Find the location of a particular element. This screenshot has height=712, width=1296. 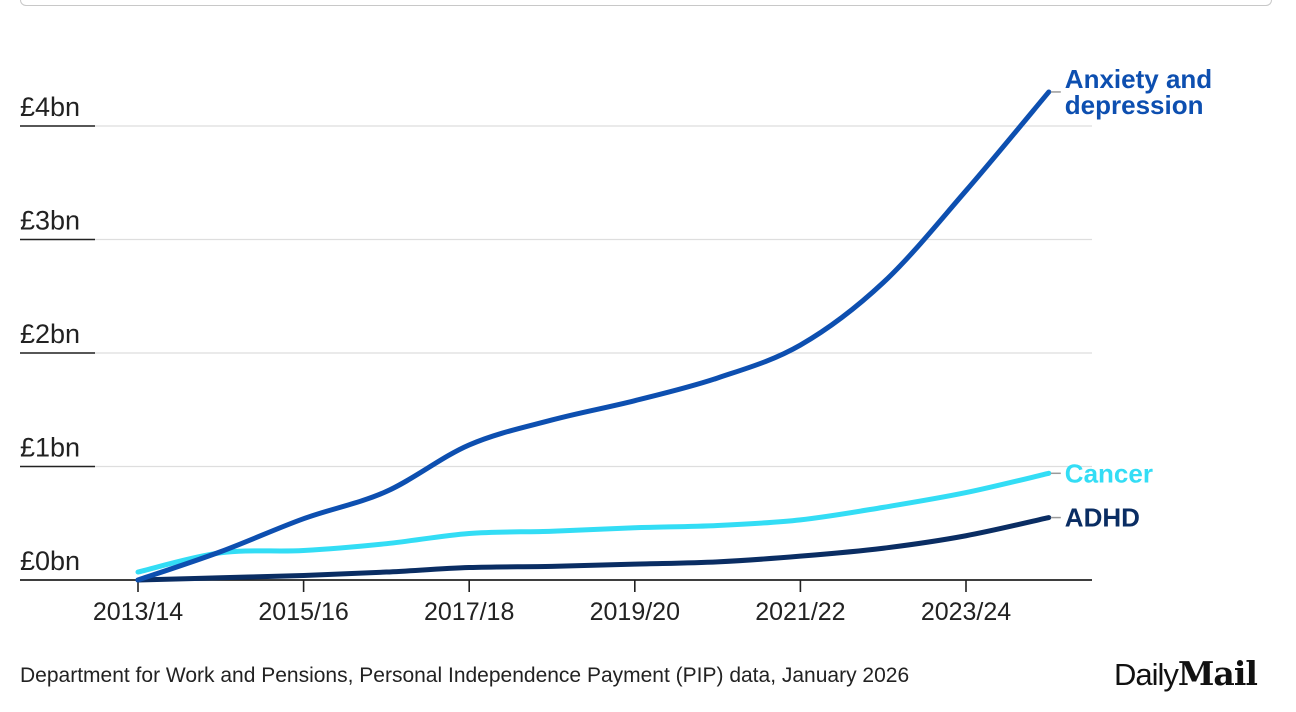

y-tick-label: £1bn is located at coordinates (50, 448).